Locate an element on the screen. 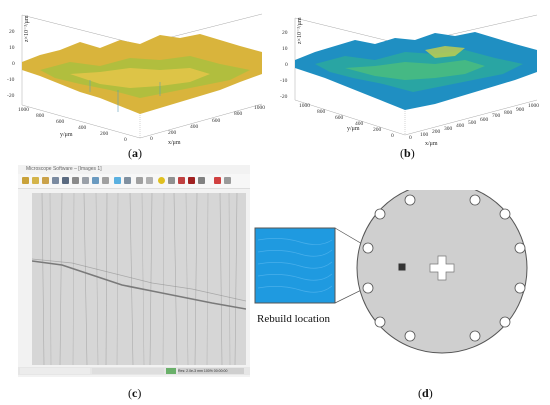 Image resolution: width=550 pixels, height=405 pixels. toolbar is located at coordinates (134, 181).